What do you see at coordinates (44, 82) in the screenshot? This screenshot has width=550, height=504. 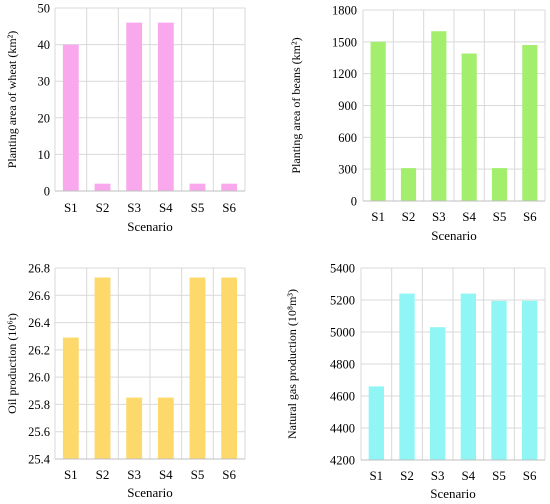 I see `y-tick-label: 30` at bounding box center [44, 82].